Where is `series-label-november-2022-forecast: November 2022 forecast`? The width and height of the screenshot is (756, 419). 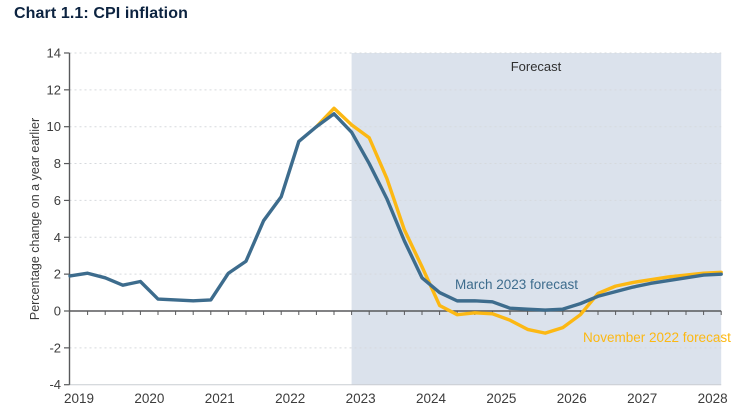 series-label-november-2022-forecast: November 2022 forecast is located at coordinates (657, 337).